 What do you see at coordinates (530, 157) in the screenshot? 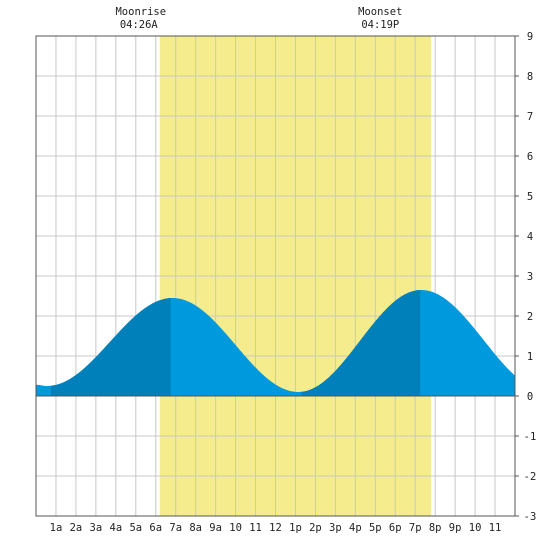
I see `y-tick-label-6: 6` at bounding box center [530, 157].